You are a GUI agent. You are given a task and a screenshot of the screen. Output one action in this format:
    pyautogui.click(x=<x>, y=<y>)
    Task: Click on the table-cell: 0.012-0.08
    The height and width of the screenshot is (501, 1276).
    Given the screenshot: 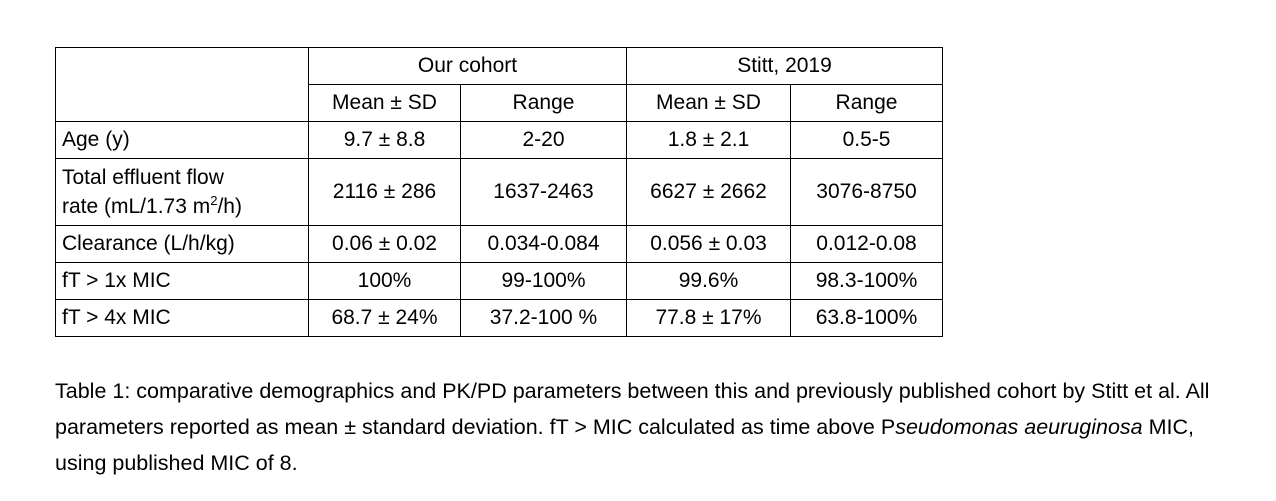 What is the action you would take?
    pyautogui.click(x=866, y=244)
    